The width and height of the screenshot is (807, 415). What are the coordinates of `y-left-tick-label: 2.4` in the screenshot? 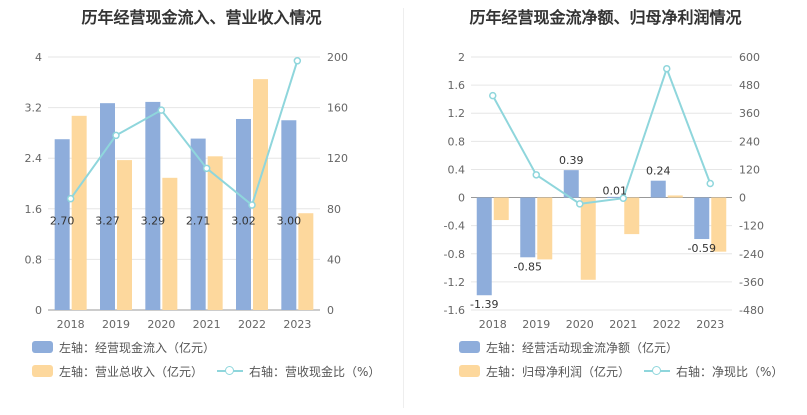 It's located at (34, 158).